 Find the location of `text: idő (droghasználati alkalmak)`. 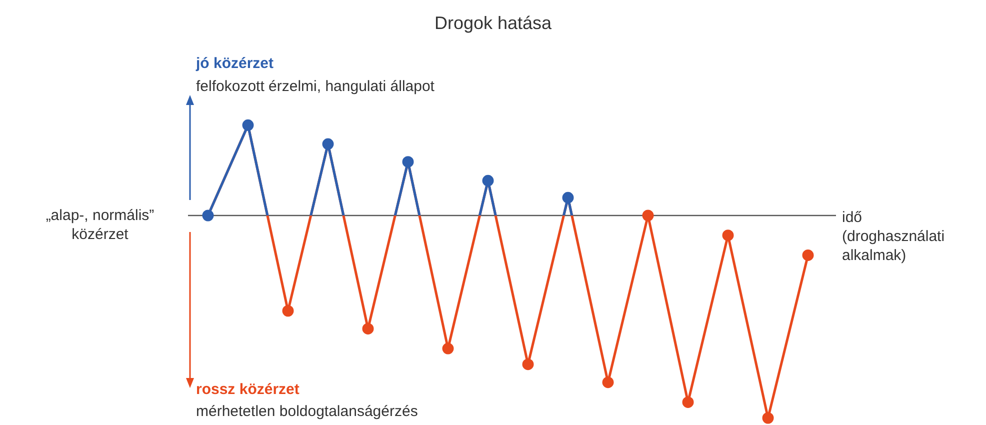

text: idő (droghasználati alkalmak) is located at coordinates (893, 236).